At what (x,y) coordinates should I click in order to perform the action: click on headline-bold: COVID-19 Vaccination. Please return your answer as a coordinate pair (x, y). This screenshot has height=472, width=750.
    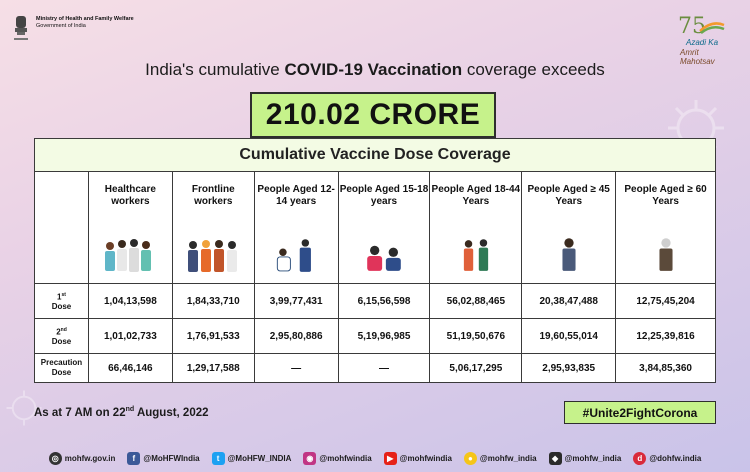
    Looking at the image, I should click on (373, 69).